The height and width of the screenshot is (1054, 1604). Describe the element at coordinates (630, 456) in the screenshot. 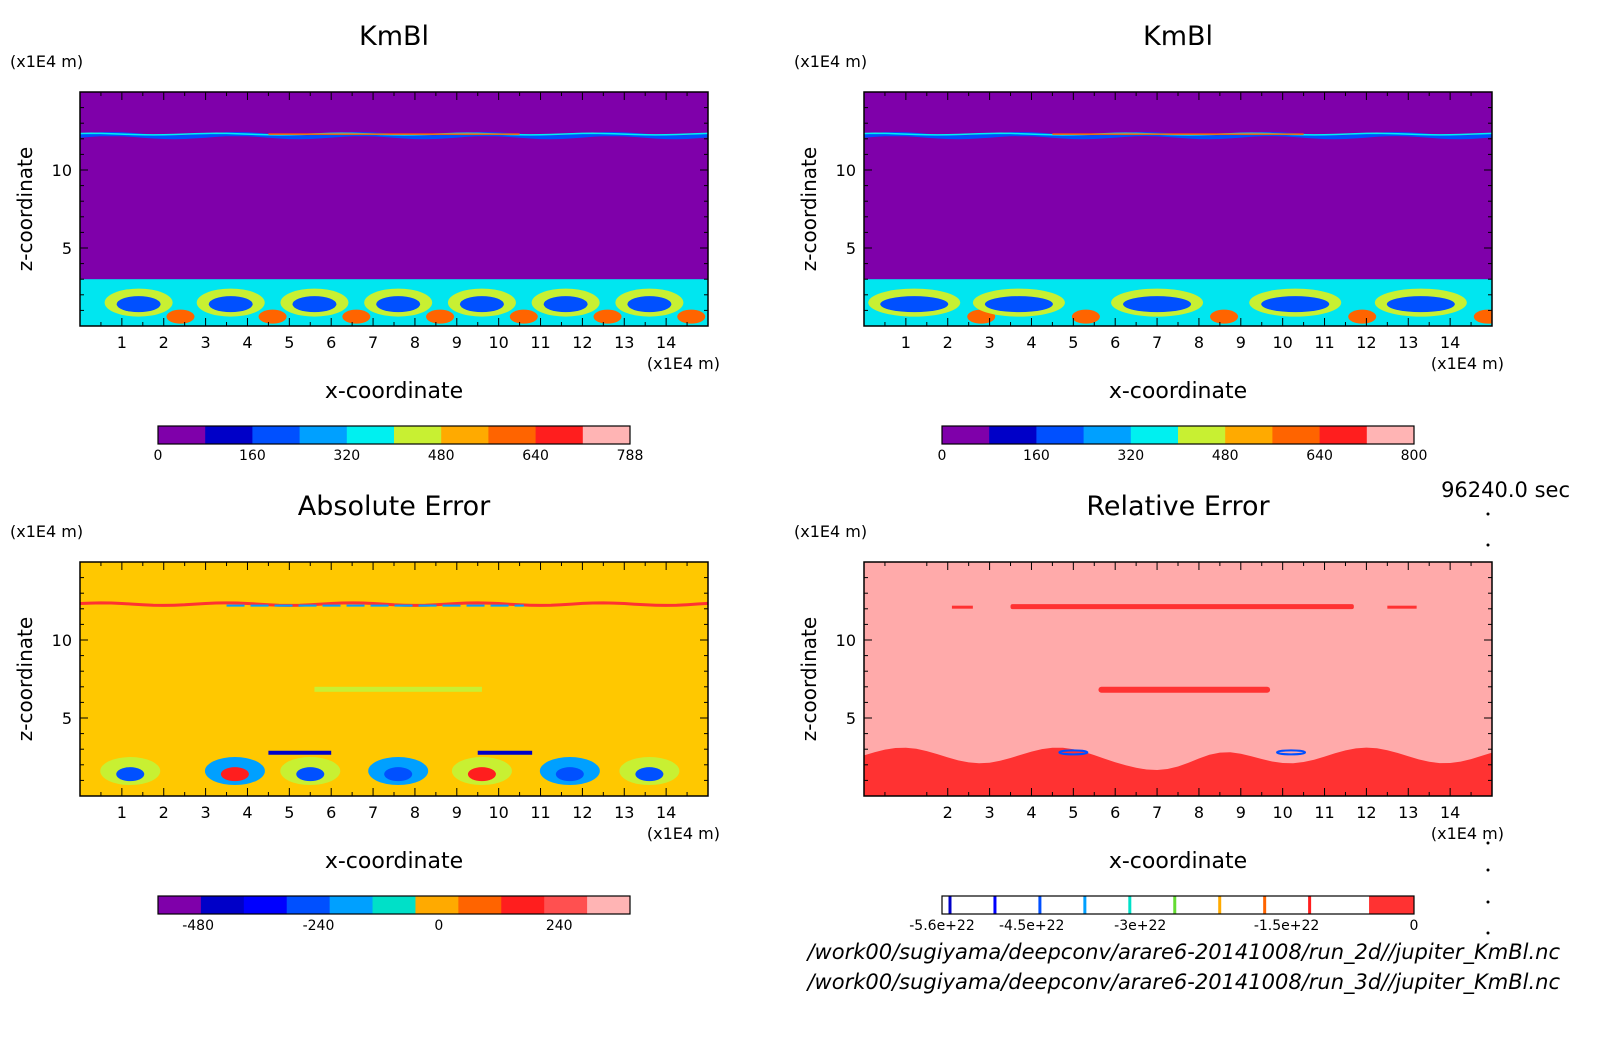

I see `colorbar-tick-label: 788` at that location.